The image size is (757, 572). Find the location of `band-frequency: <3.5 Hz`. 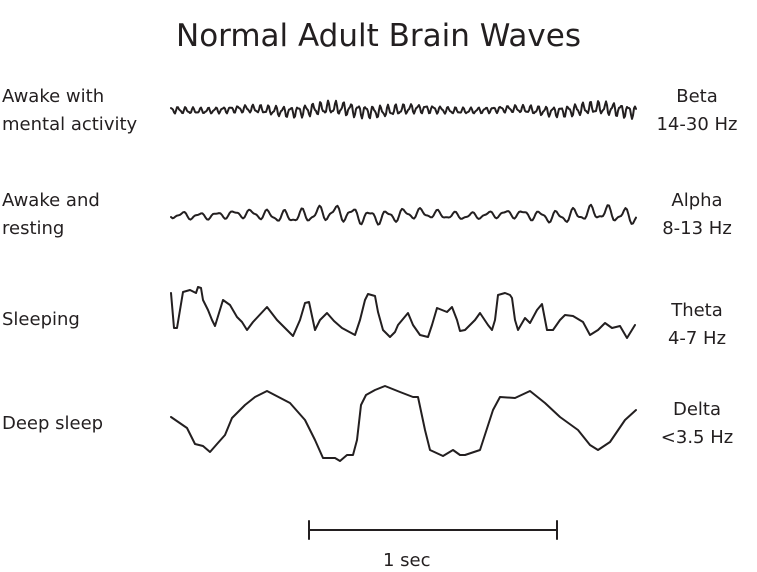

band-frequency: <3.5 Hz is located at coordinates (697, 437).